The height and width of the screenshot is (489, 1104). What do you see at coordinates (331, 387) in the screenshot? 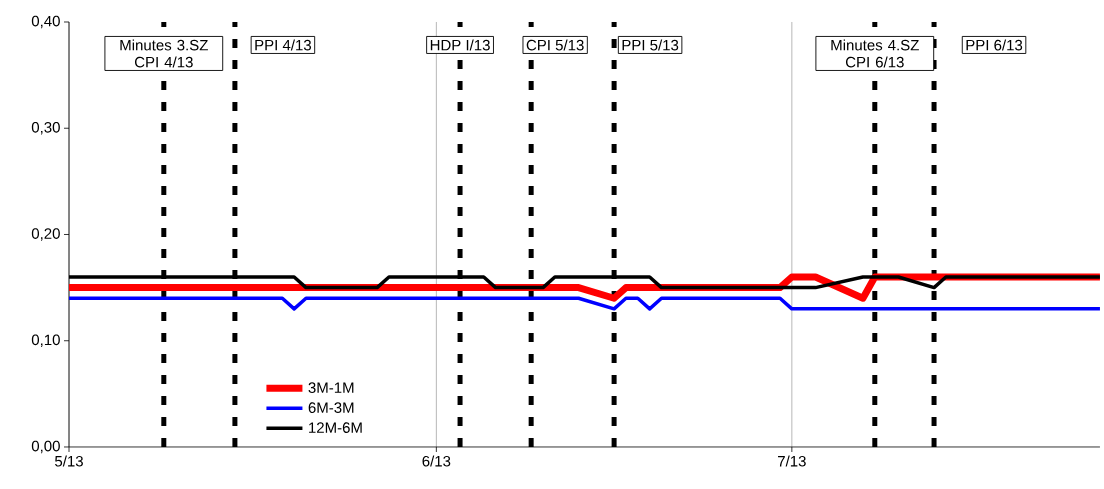
I see `legend-label: 3M-1M` at bounding box center [331, 387].